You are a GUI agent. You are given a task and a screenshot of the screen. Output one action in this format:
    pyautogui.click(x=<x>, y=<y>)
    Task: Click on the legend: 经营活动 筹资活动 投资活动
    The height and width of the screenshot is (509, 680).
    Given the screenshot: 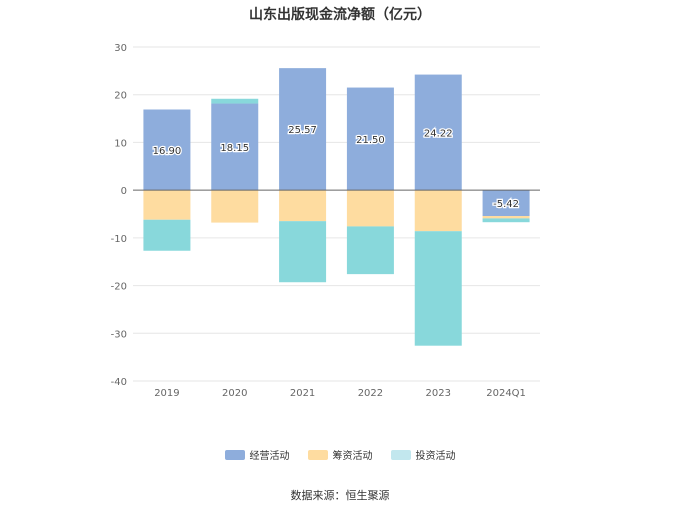 What is the action you would take?
    pyautogui.click(x=340, y=454)
    